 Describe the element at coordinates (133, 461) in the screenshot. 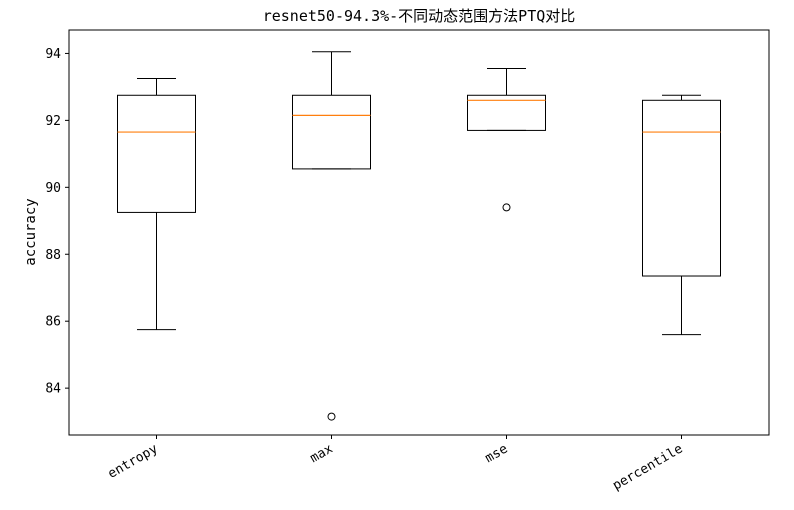

I see `x-tick-label: entropy` at that location.